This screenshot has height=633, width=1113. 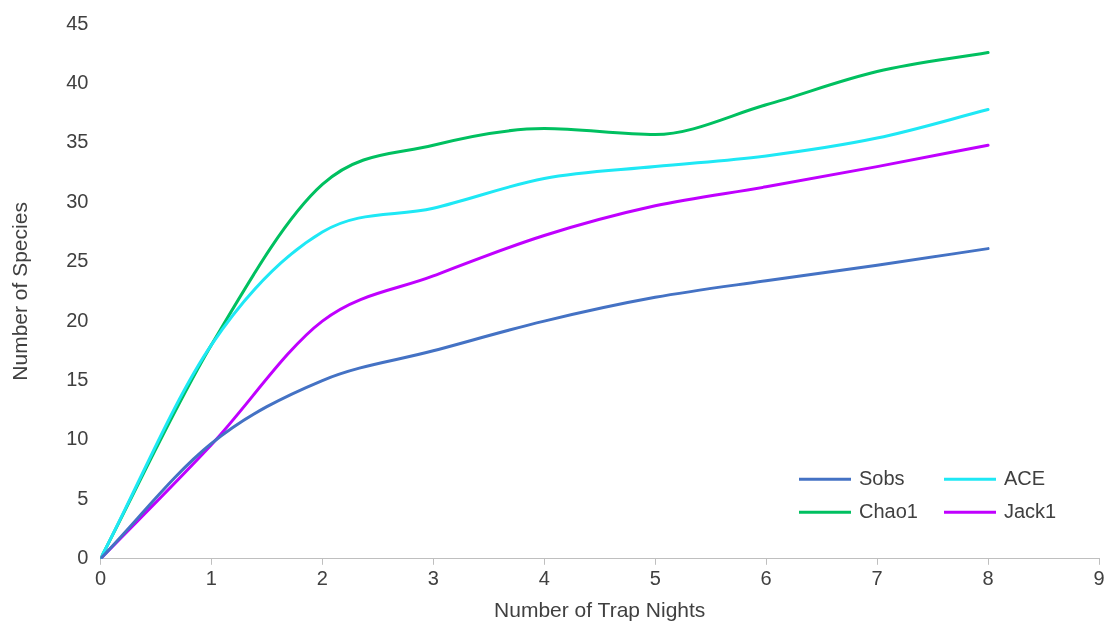 I want to click on y-tick-label: 20, so click(x=77, y=319).